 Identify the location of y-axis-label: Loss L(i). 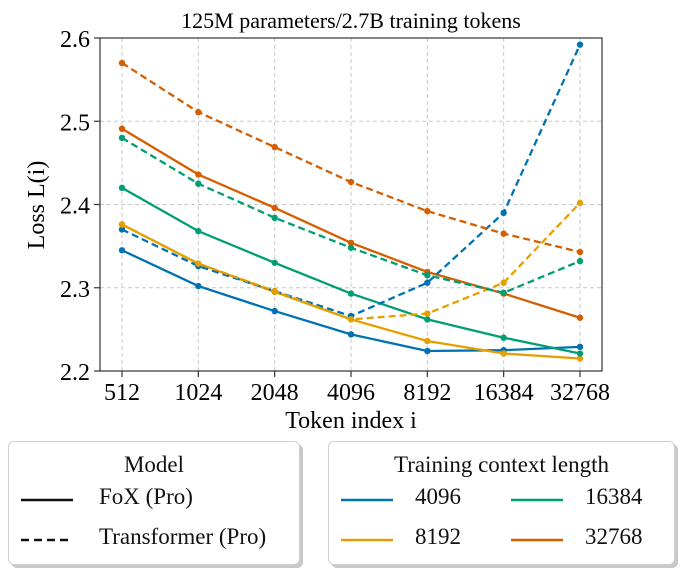
(37, 205).